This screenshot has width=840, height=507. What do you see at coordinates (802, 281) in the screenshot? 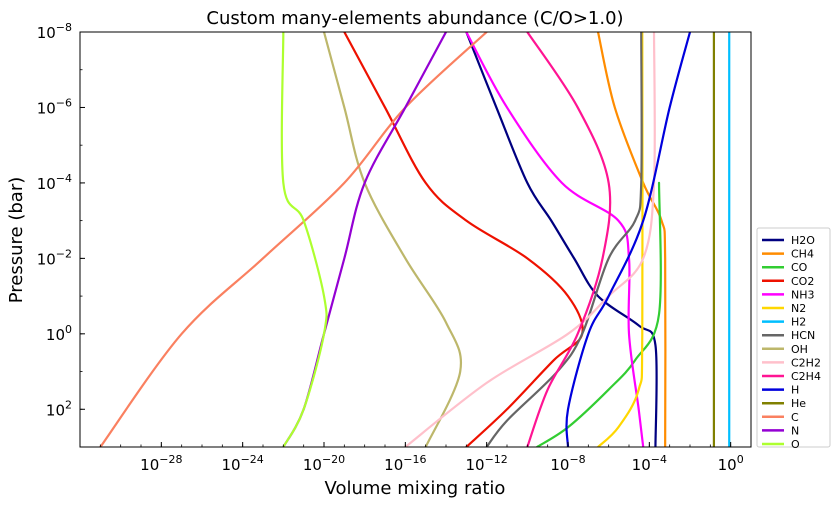
I see `legend-label-co2: CO2` at bounding box center [802, 281].